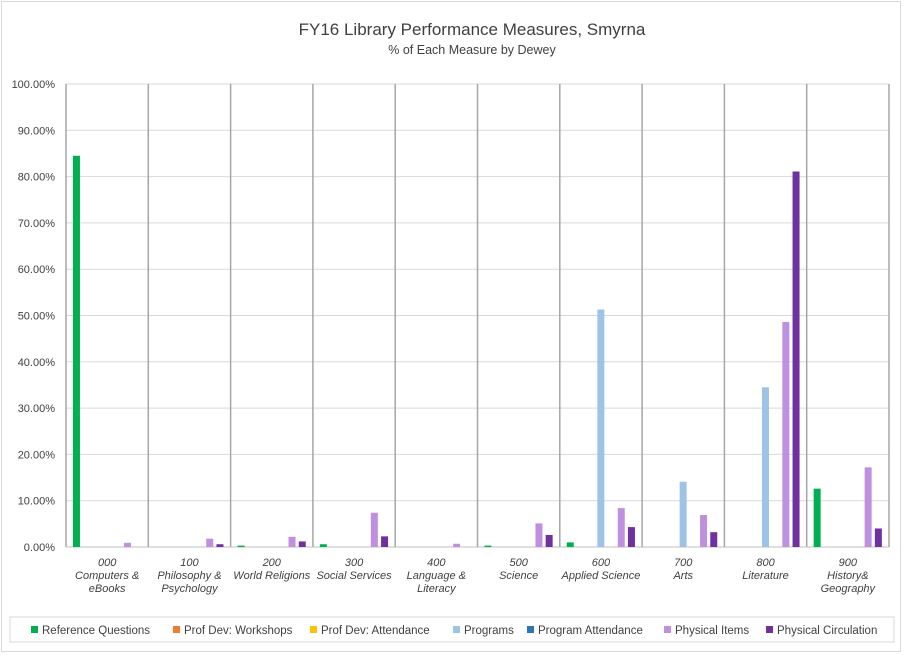 This screenshot has height=655, width=904. What do you see at coordinates (712, 631) in the screenshot?
I see `legend-label: Physical Items` at bounding box center [712, 631].